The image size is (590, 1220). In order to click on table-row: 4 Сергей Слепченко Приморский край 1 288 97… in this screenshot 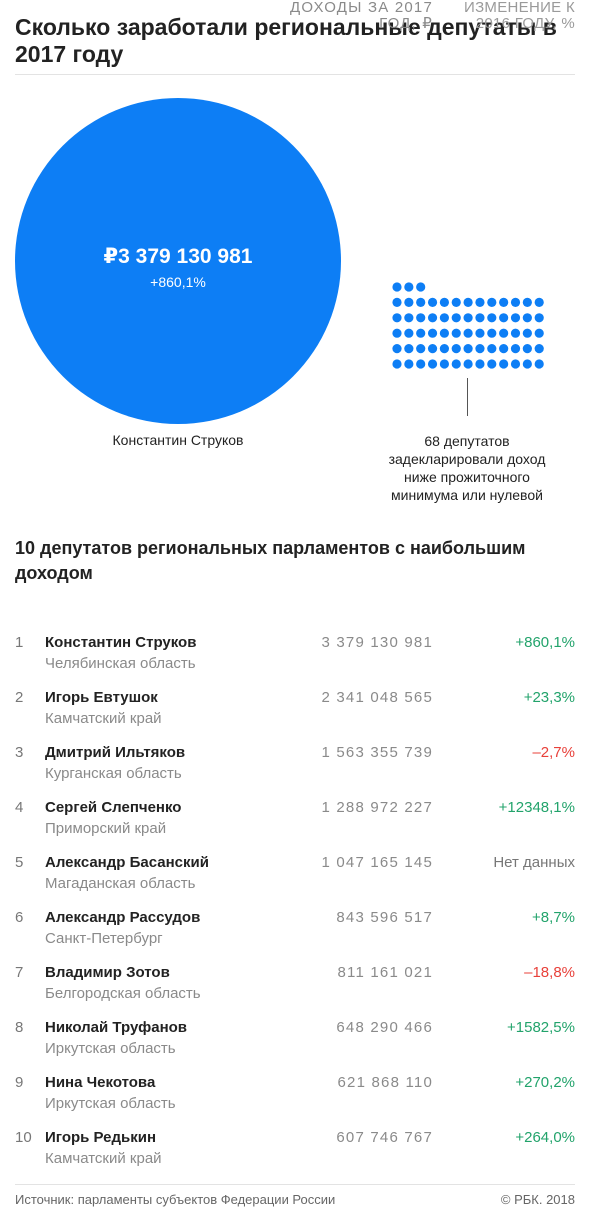, I will do `click(295, 826)`.